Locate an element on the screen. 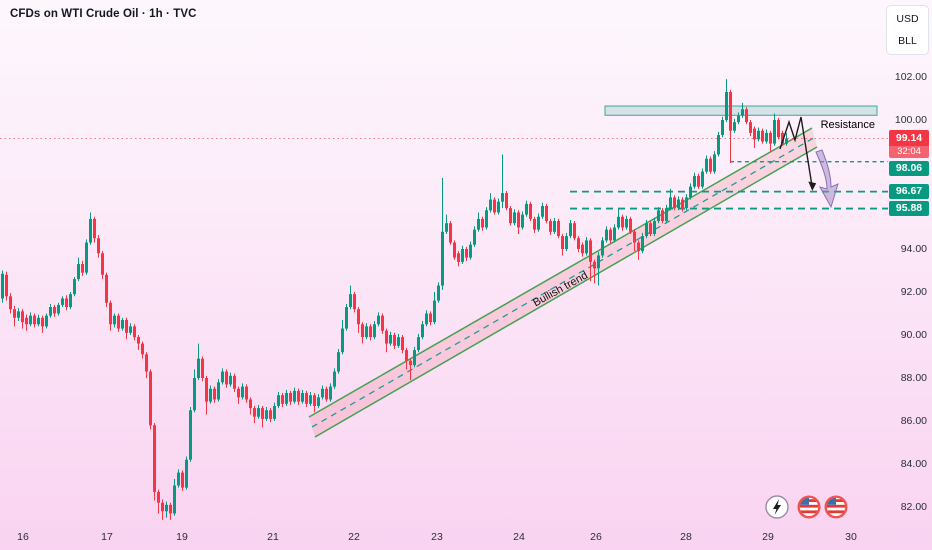 The height and width of the screenshot is (550, 932). time-label: 28 is located at coordinates (686, 537).